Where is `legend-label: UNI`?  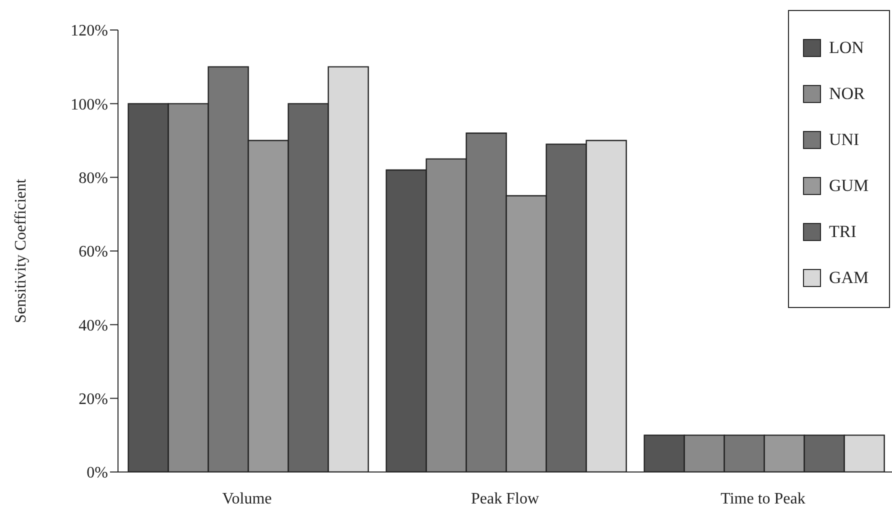
legend-label: UNI is located at coordinates (844, 140).